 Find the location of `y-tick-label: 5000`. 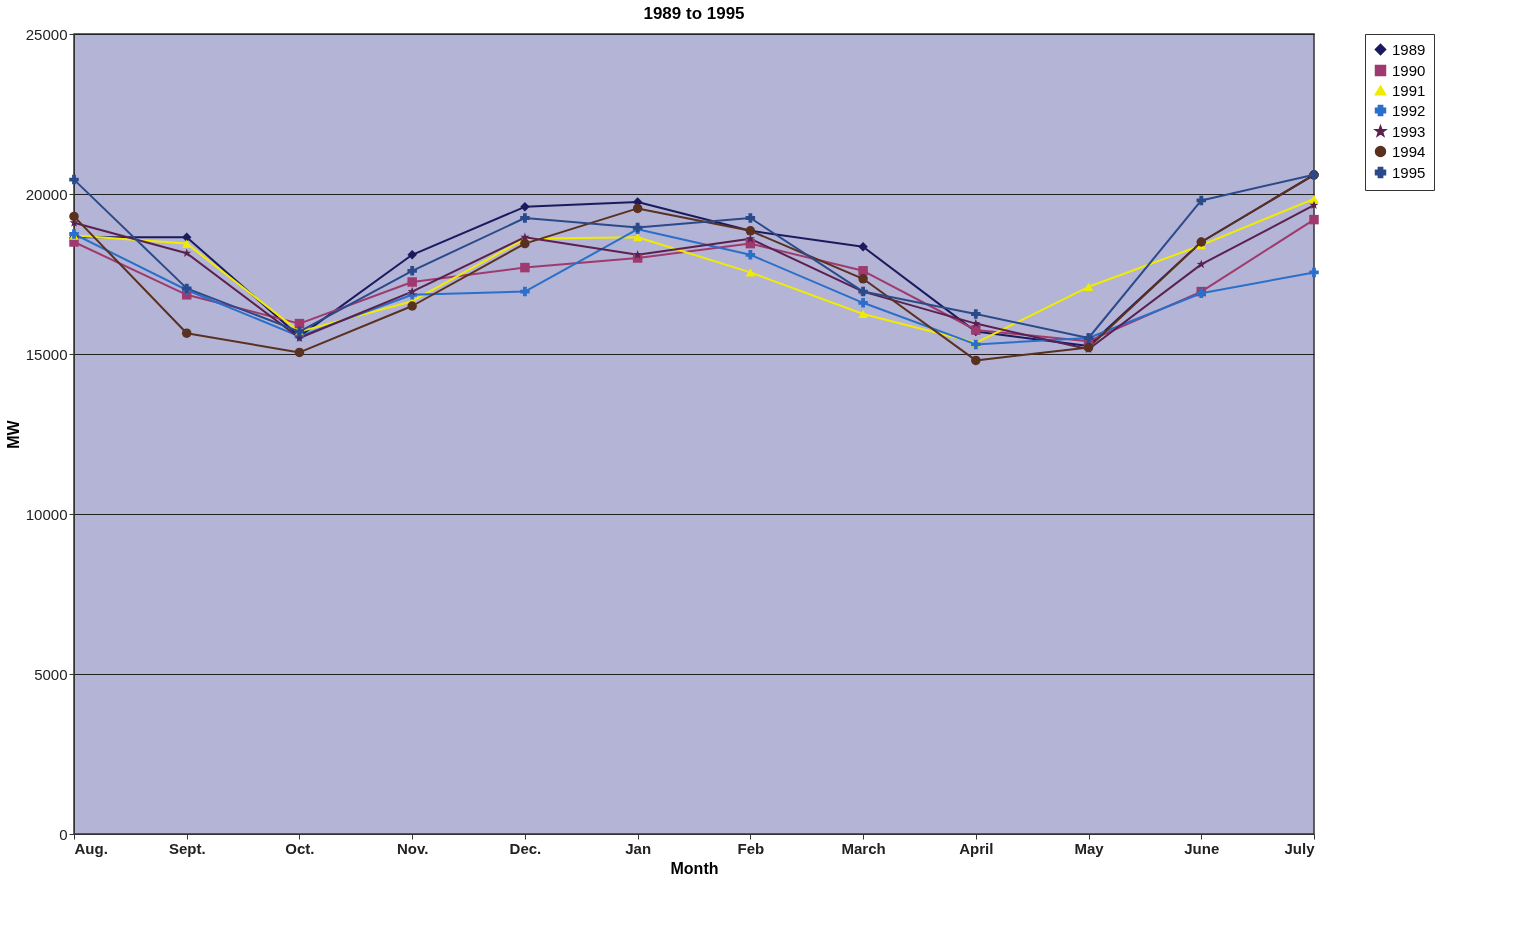

y-tick-label: 5000 is located at coordinates (51, 674).